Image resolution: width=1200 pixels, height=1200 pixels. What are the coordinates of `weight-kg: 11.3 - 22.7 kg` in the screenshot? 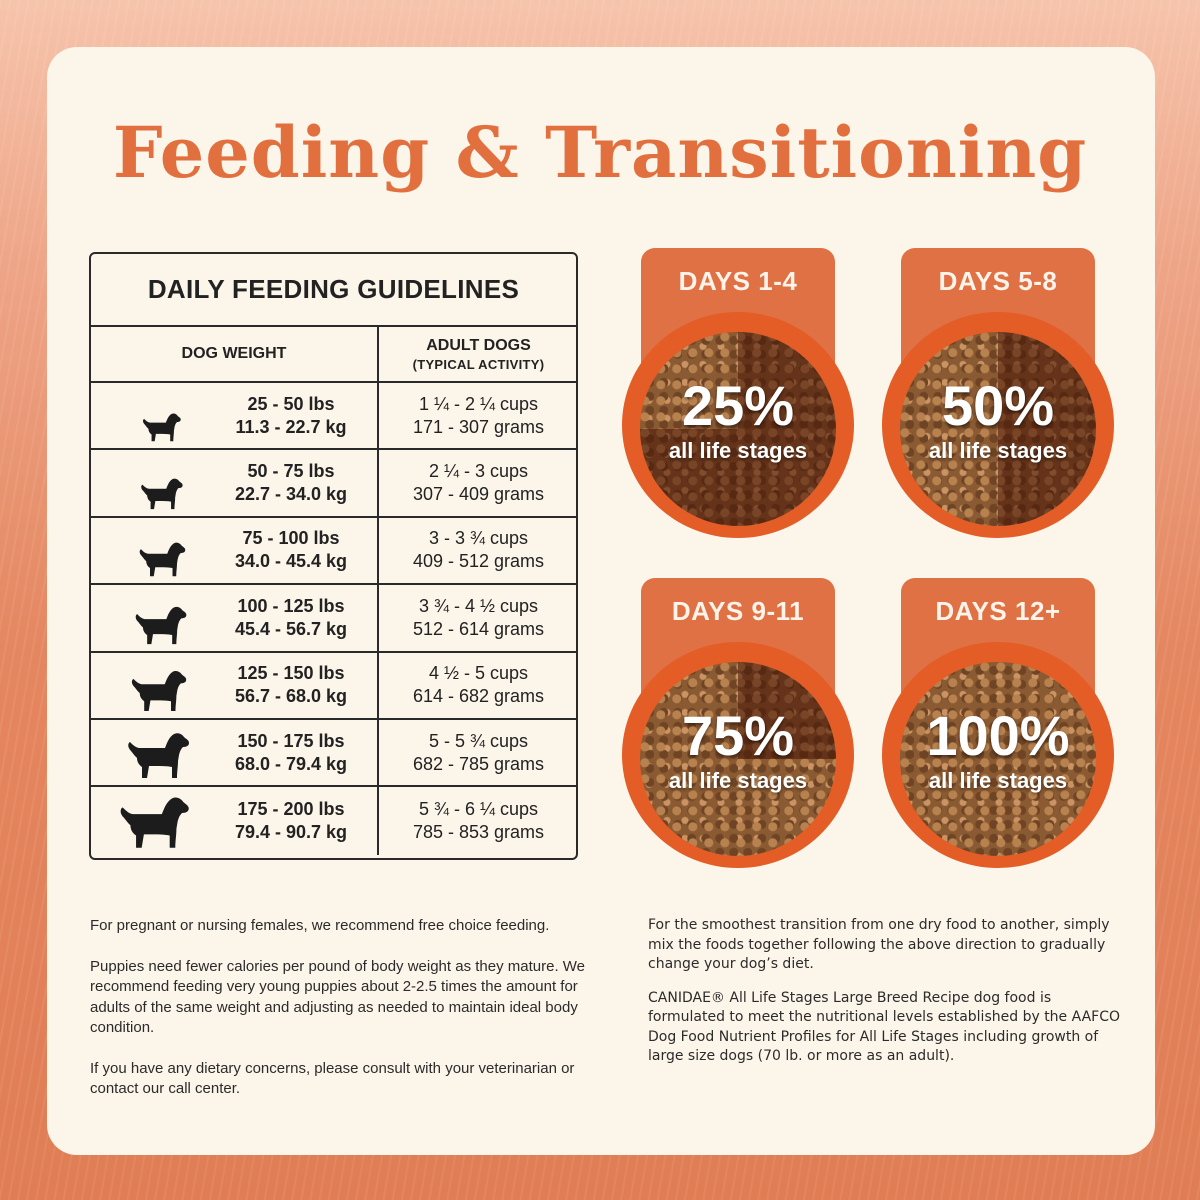 It's located at (291, 426).